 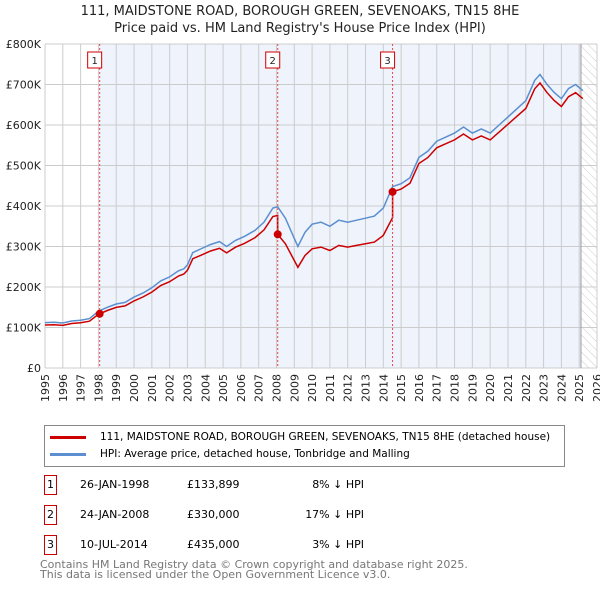 I want to click on sale-label: 2, so click(x=273, y=61).